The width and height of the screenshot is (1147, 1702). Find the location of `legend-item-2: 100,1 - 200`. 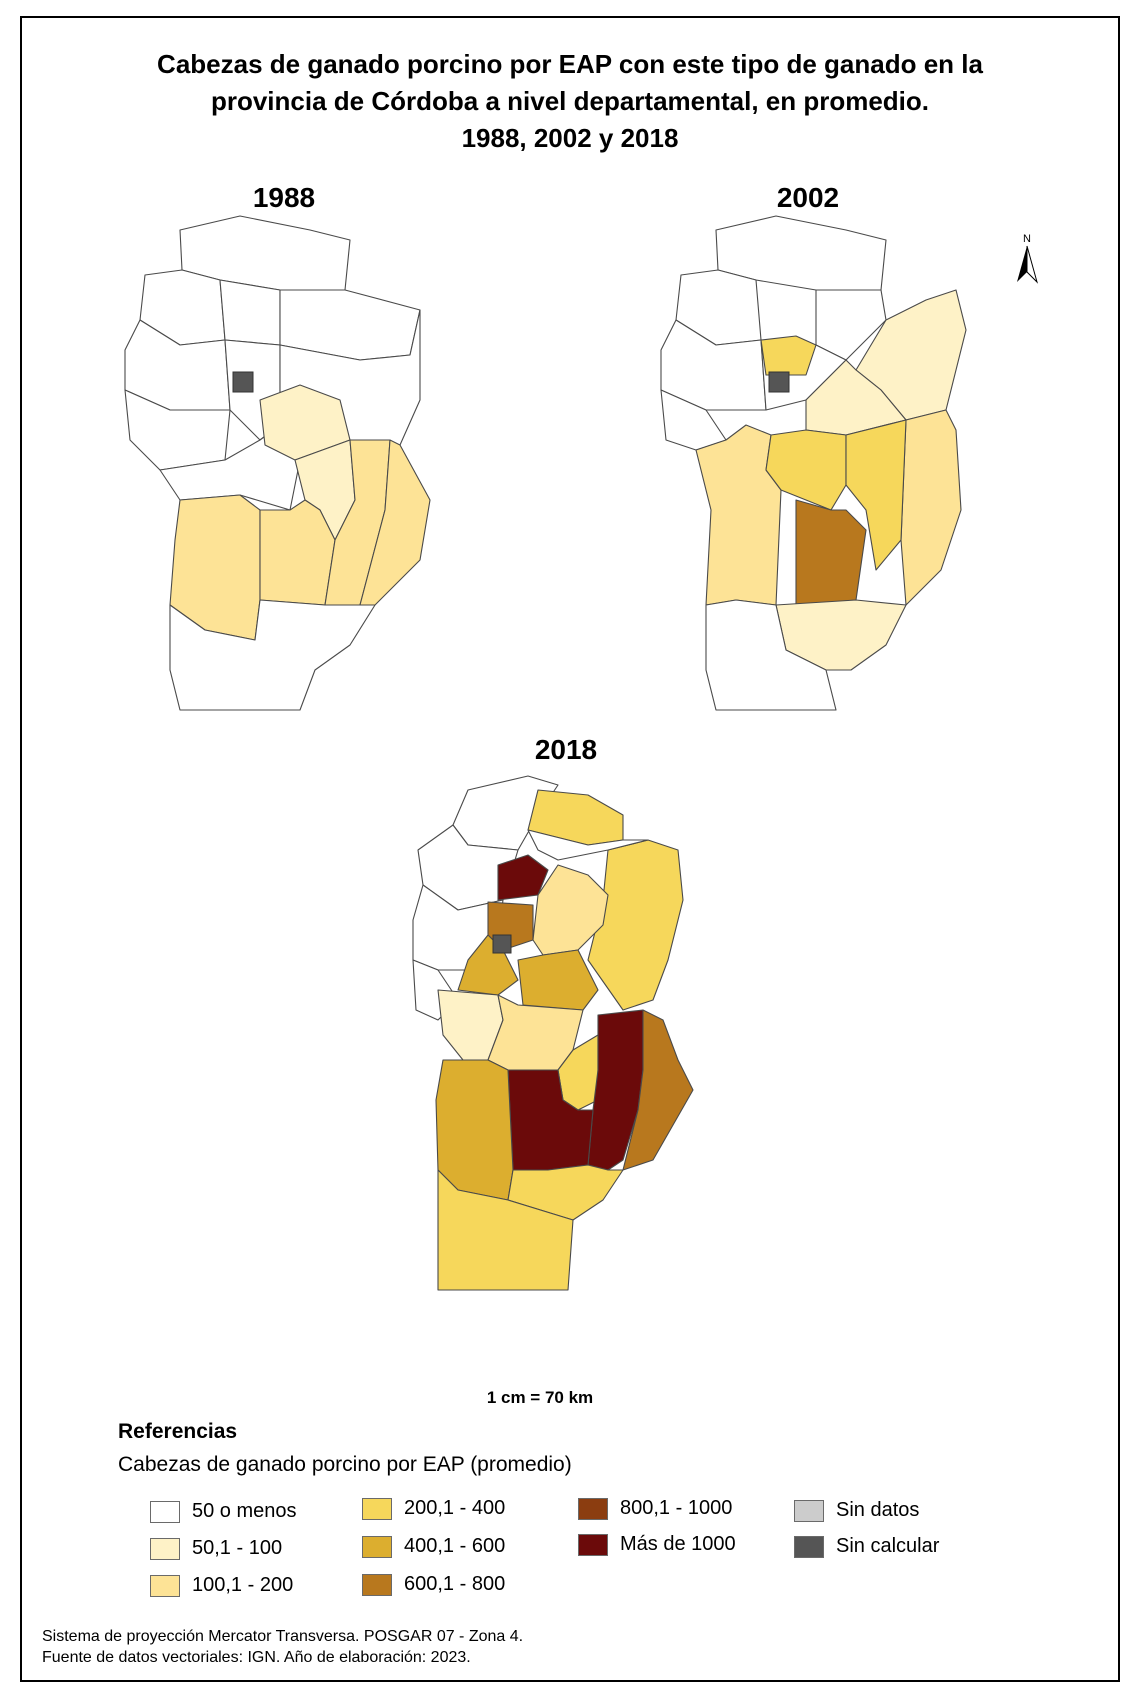

legend-item-2: 100,1 - 200 is located at coordinates (221, 1585).